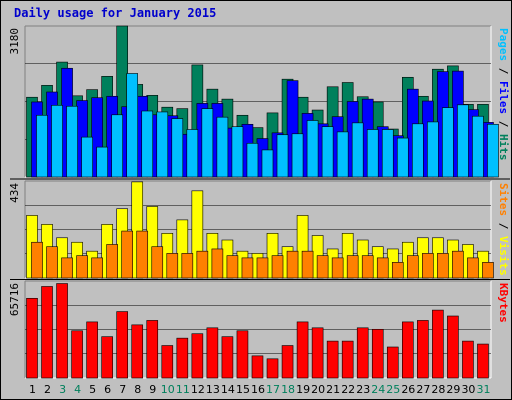 The image size is (512, 400). I want to click on x-tick-label: 22, so click(348, 389).